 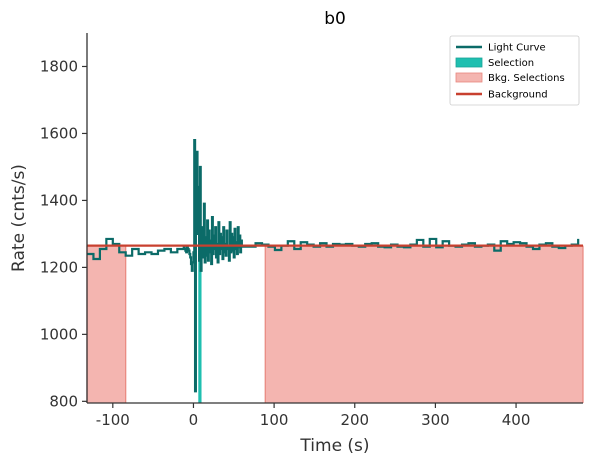 What do you see at coordinates (19, 218) in the screenshot?
I see `y-axis-label: Rate (cnts/s)` at bounding box center [19, 218].